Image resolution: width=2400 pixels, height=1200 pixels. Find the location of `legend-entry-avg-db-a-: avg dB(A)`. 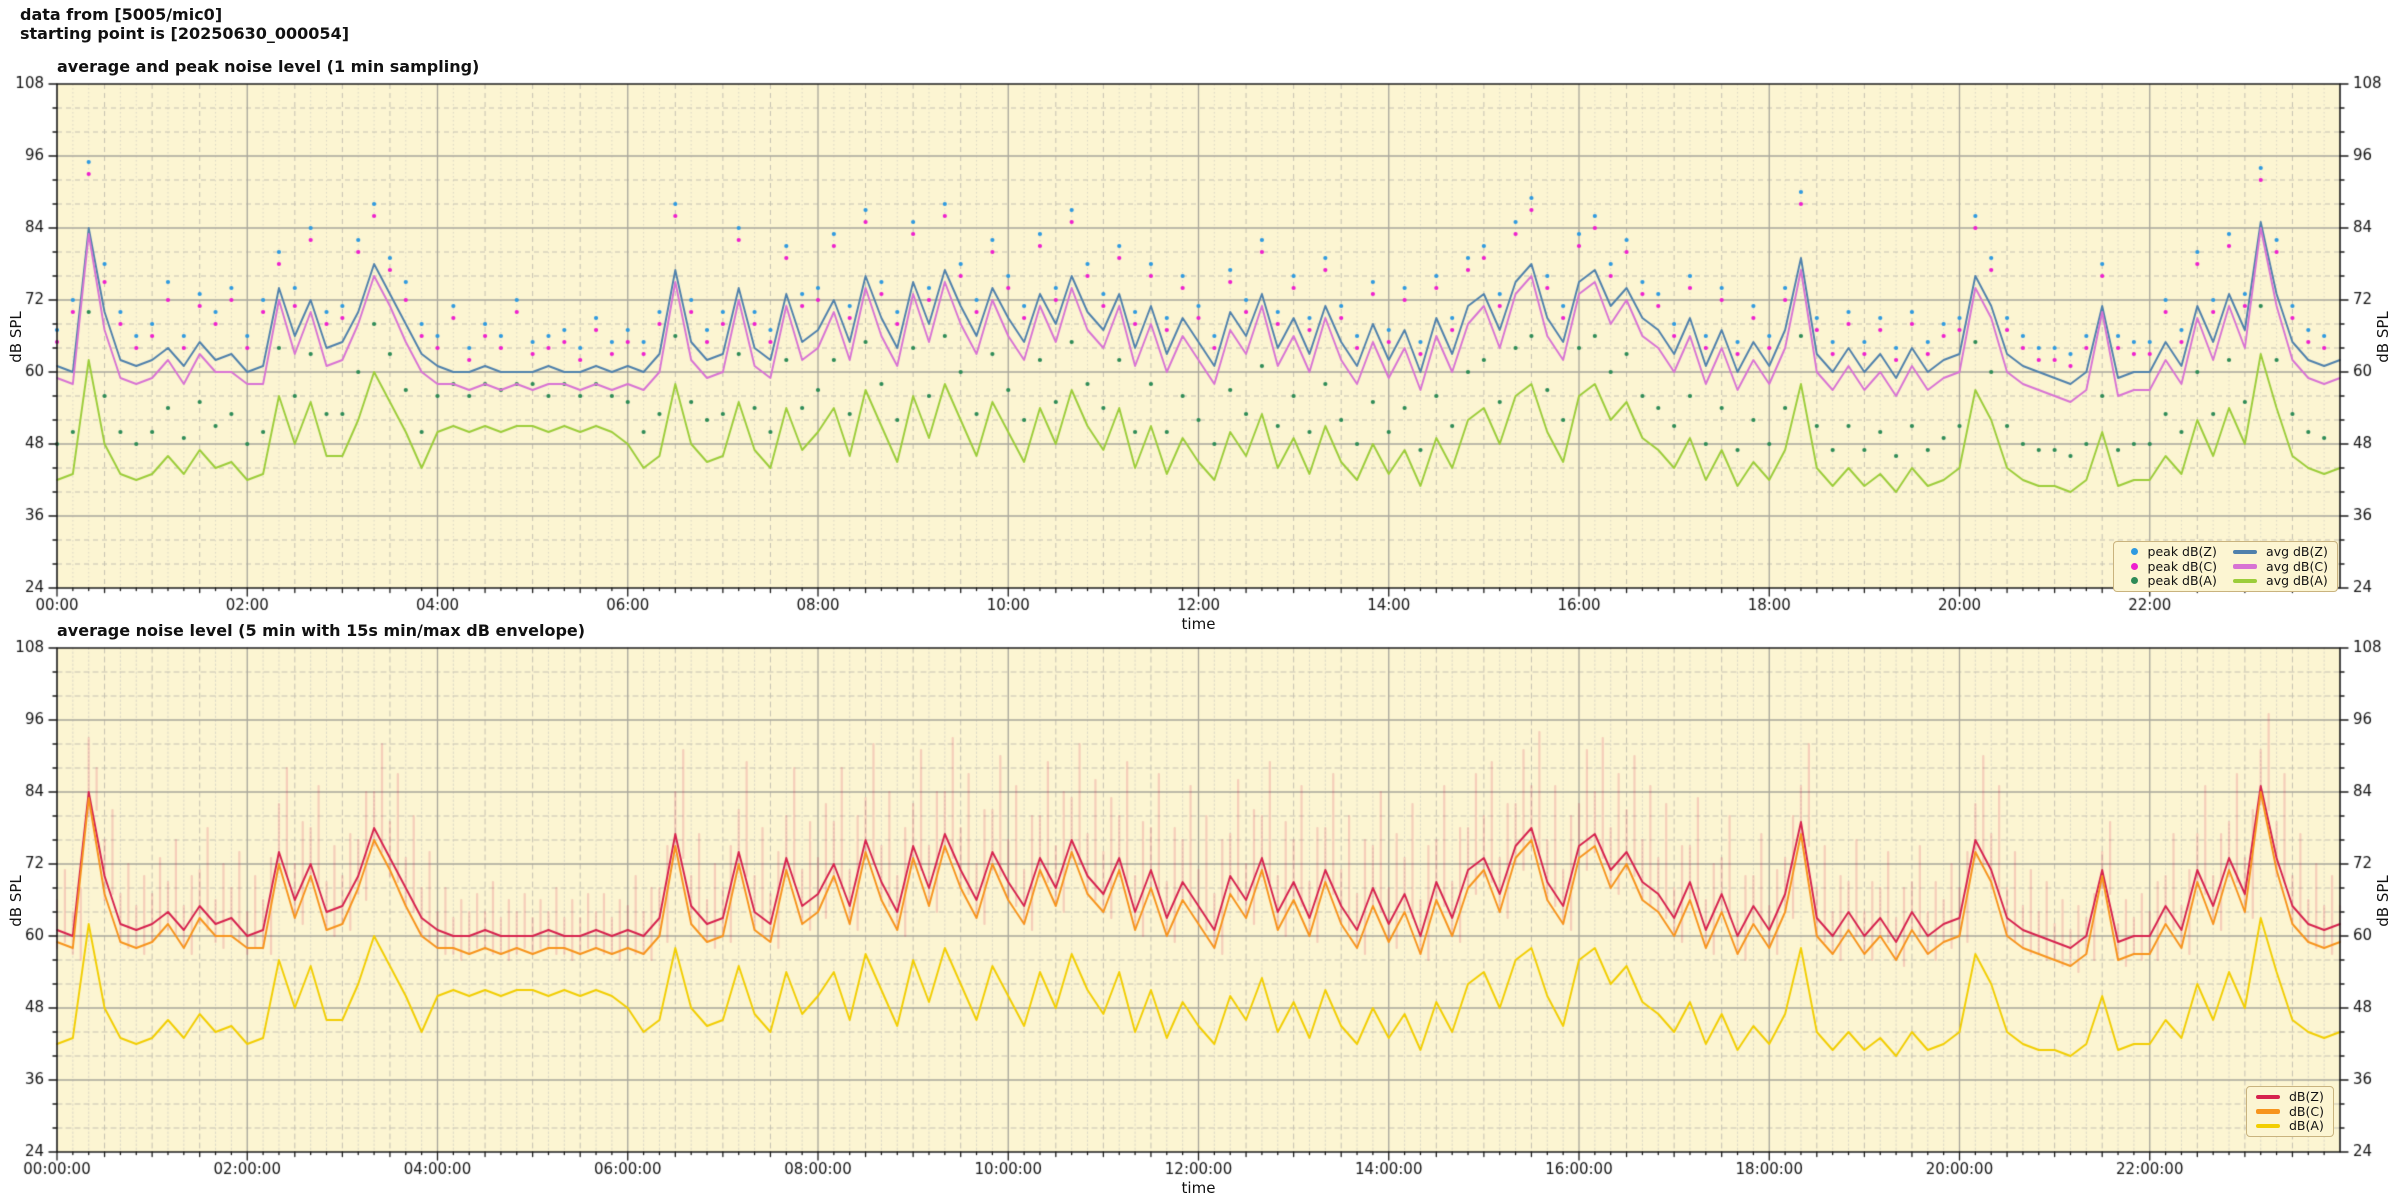

legend-entry-avg-db-a-: avg dB(A) is located at coordinates (2280, 581).